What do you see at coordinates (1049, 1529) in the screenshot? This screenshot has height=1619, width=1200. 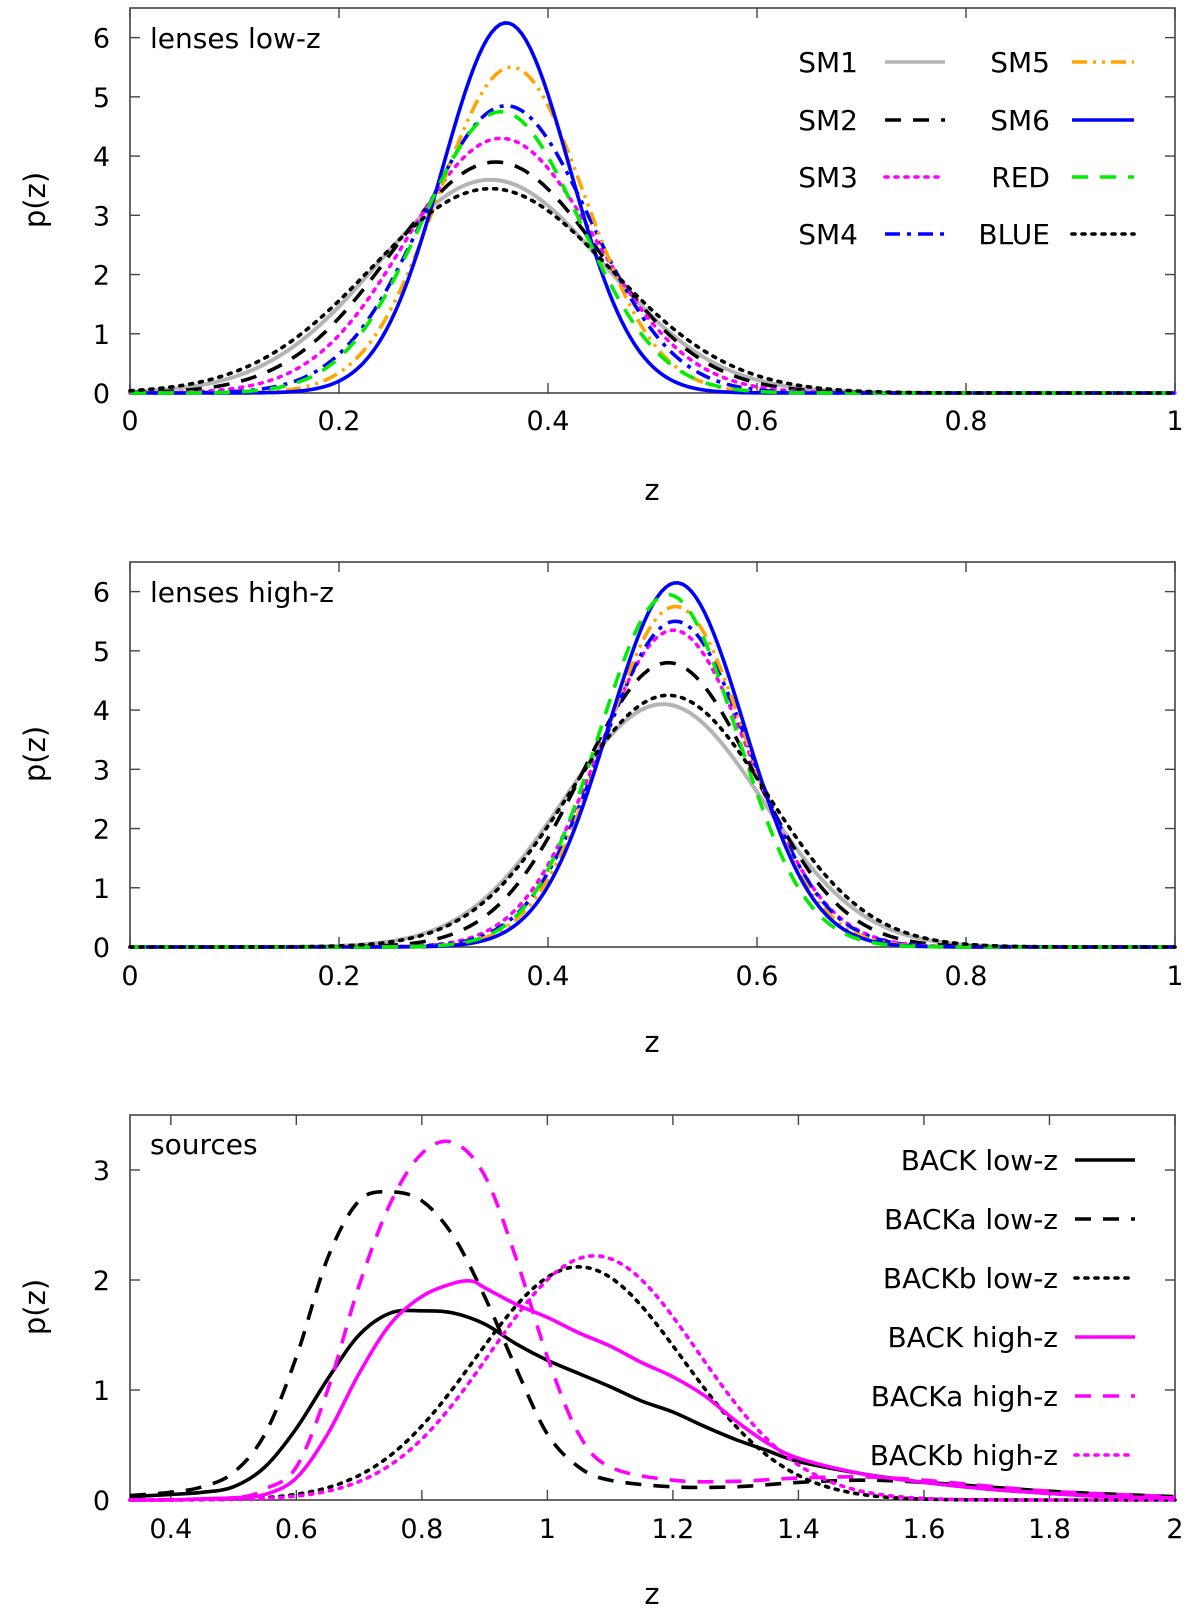 I see `x-tick-label: 1.8` at bounding box center [1049, 1529].